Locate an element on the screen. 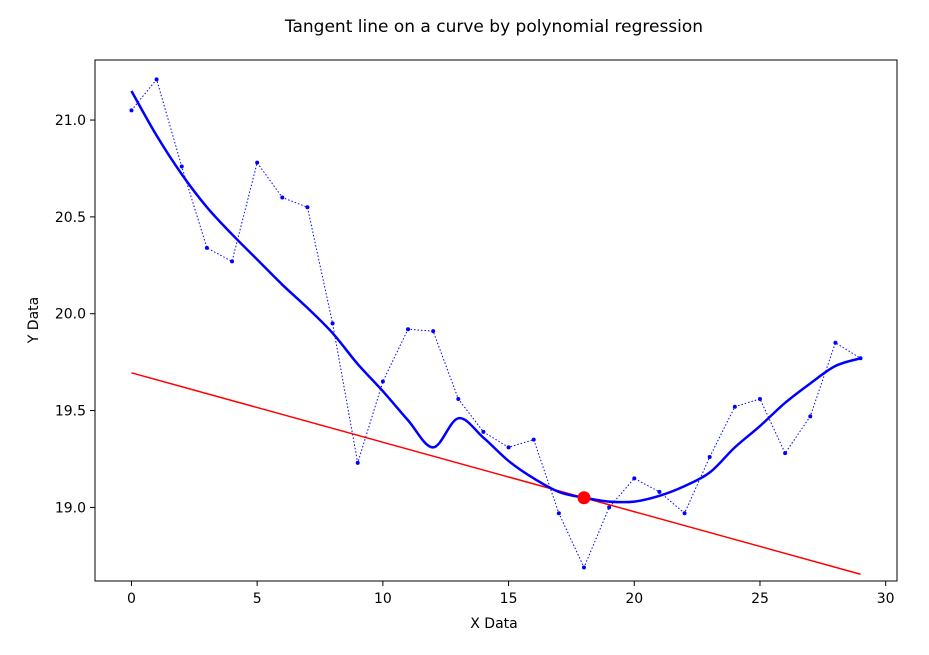 This screenshot has width=929, height=655. x-tick-label: 25 is located at coordinates (760, 599).